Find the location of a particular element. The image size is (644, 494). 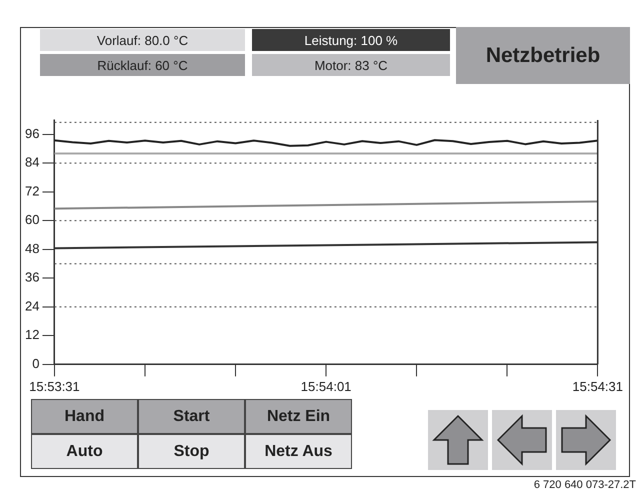

text: Auto is located at coordinates (84, 451).